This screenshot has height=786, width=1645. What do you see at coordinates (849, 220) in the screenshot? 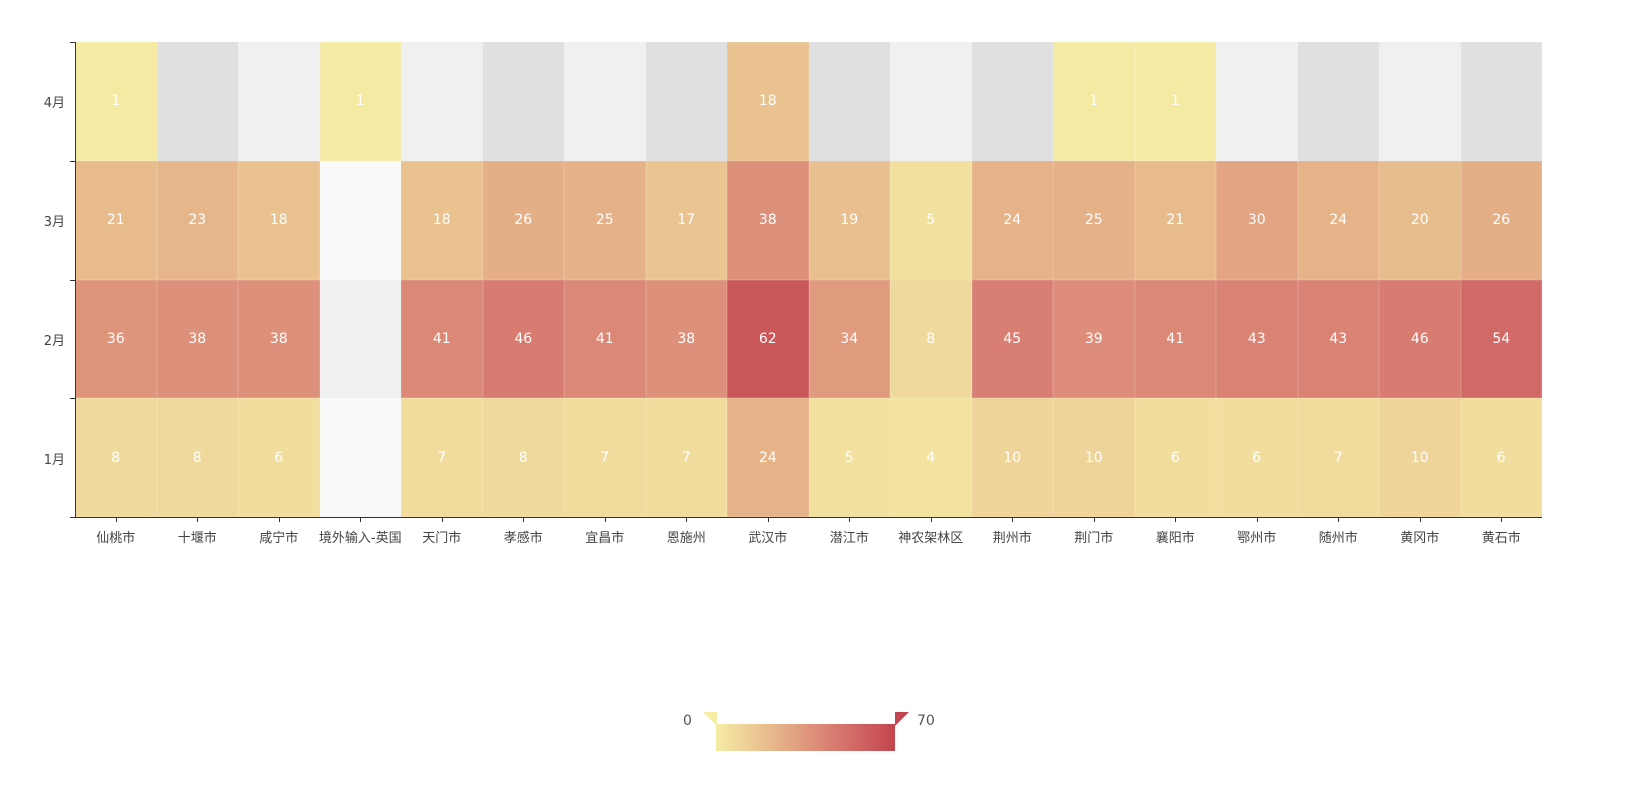
I see `heatmap-cell: 19` at bounding box center [849, 220].